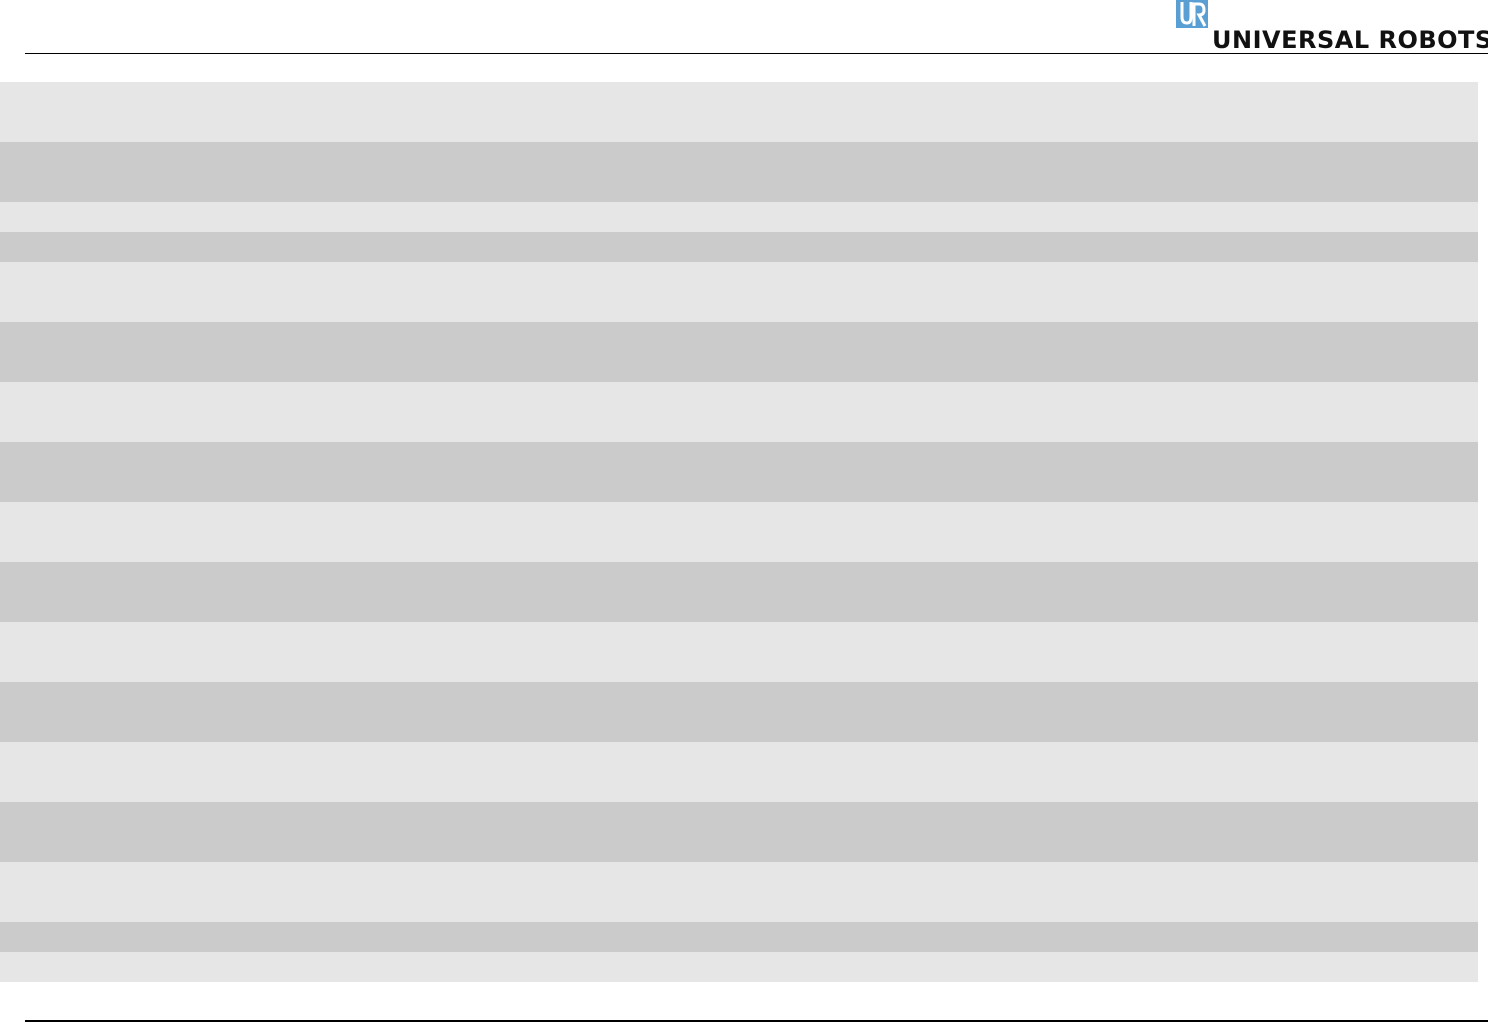 The height and width of the screenshot is (1023, 1488). Describe the element at coordinates (756, 53) in the screenshot. I see `header-divider` at that location.